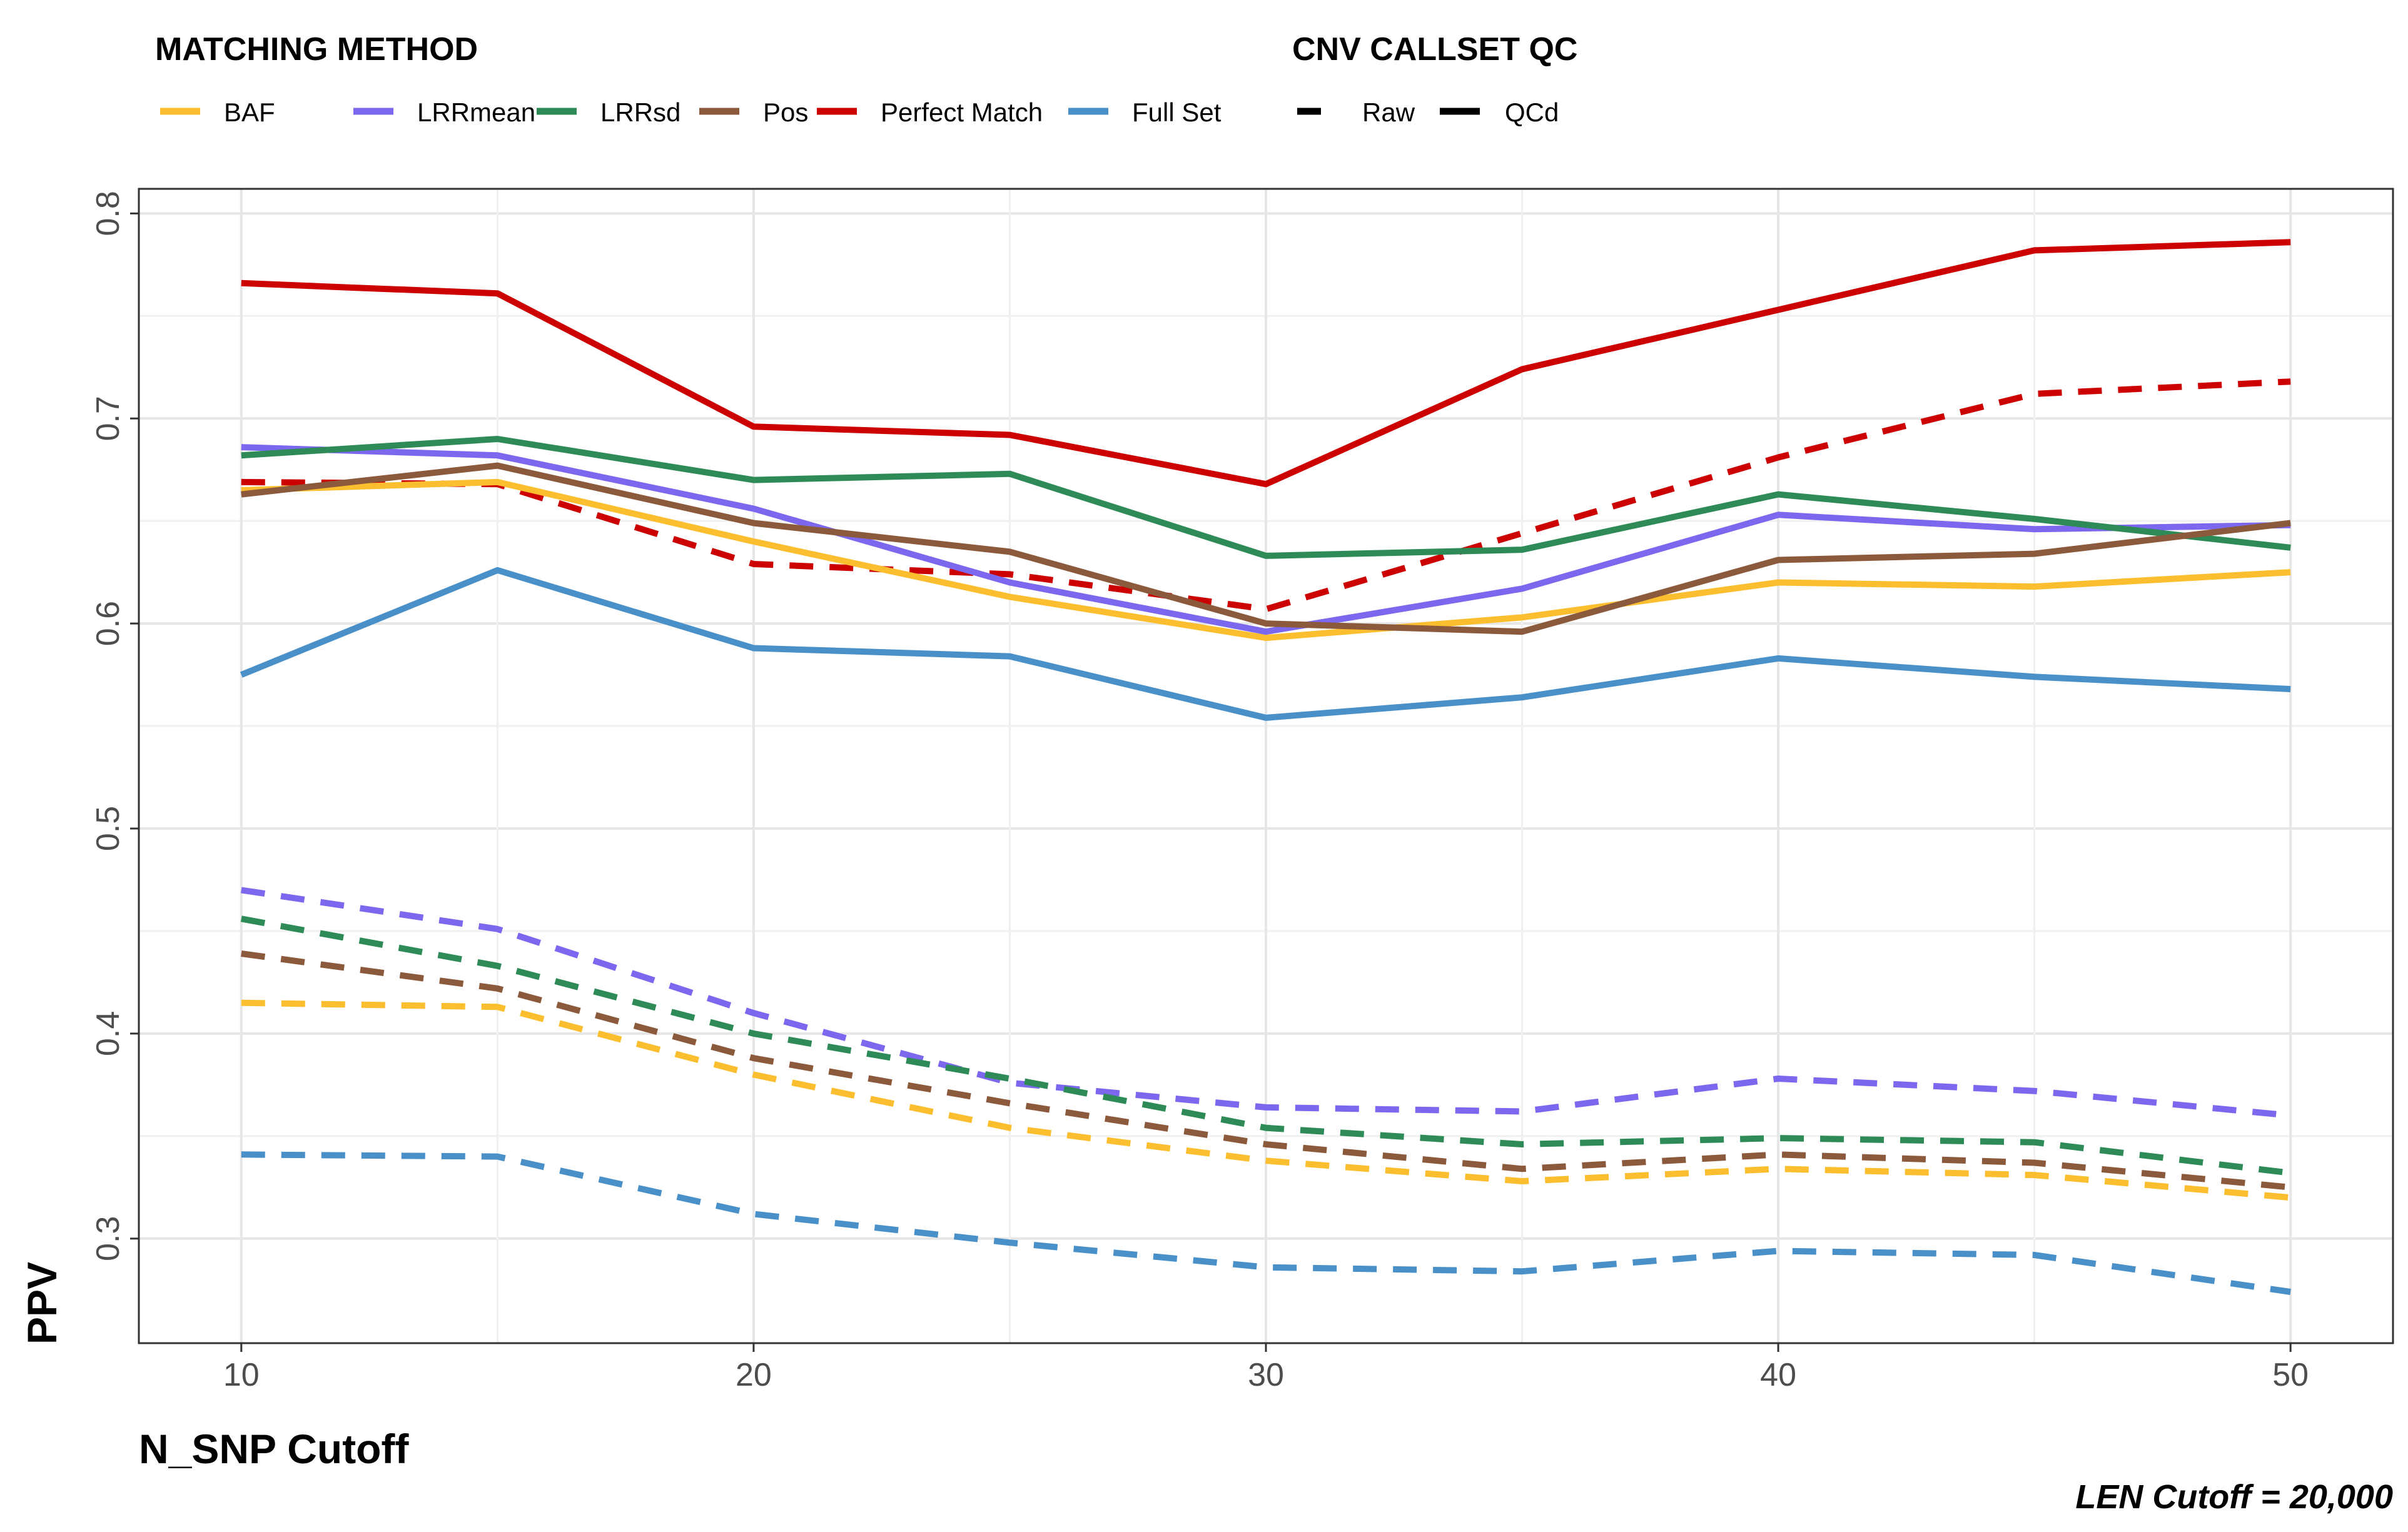  What do you see at coordinates (1428, 112) in the screenshot?
I see `legend-qc-items: Raw QCd` at bounding box center [1428, 112].